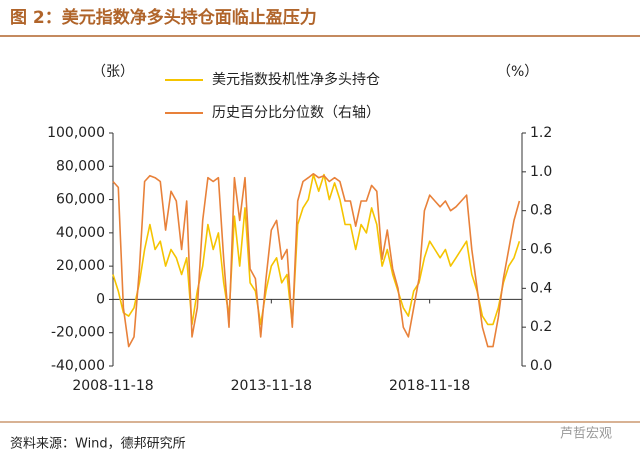  What do you see at coordinates (100, 299) in the screenshot?
I see `y-tick-label: 0` at bounding box center [100, 299].